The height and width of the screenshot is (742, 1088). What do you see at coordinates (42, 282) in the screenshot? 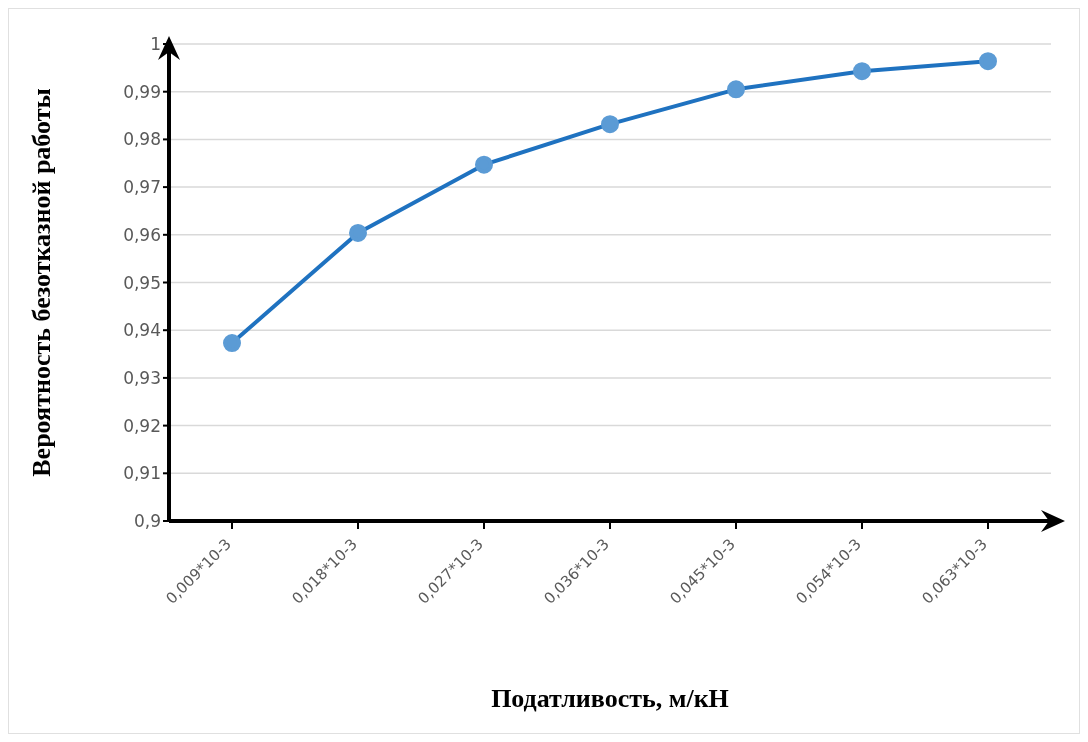
I see `y-axis-title: Вероятность безотказной работы` at bounding box center [42, 282].